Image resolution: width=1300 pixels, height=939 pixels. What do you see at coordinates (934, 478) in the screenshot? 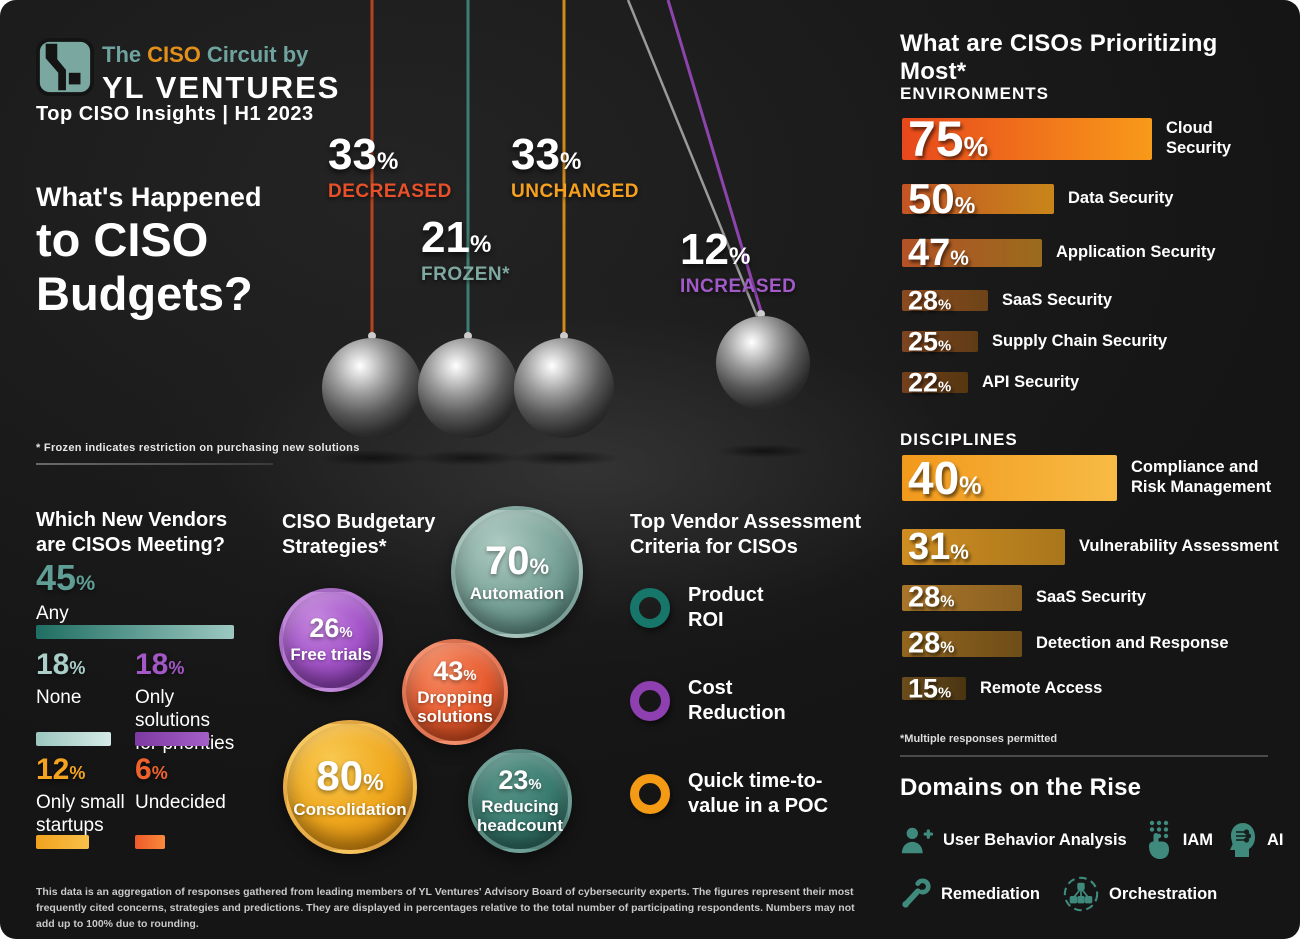
I see `disc-pct: 40` at bounding box center [934, 478].